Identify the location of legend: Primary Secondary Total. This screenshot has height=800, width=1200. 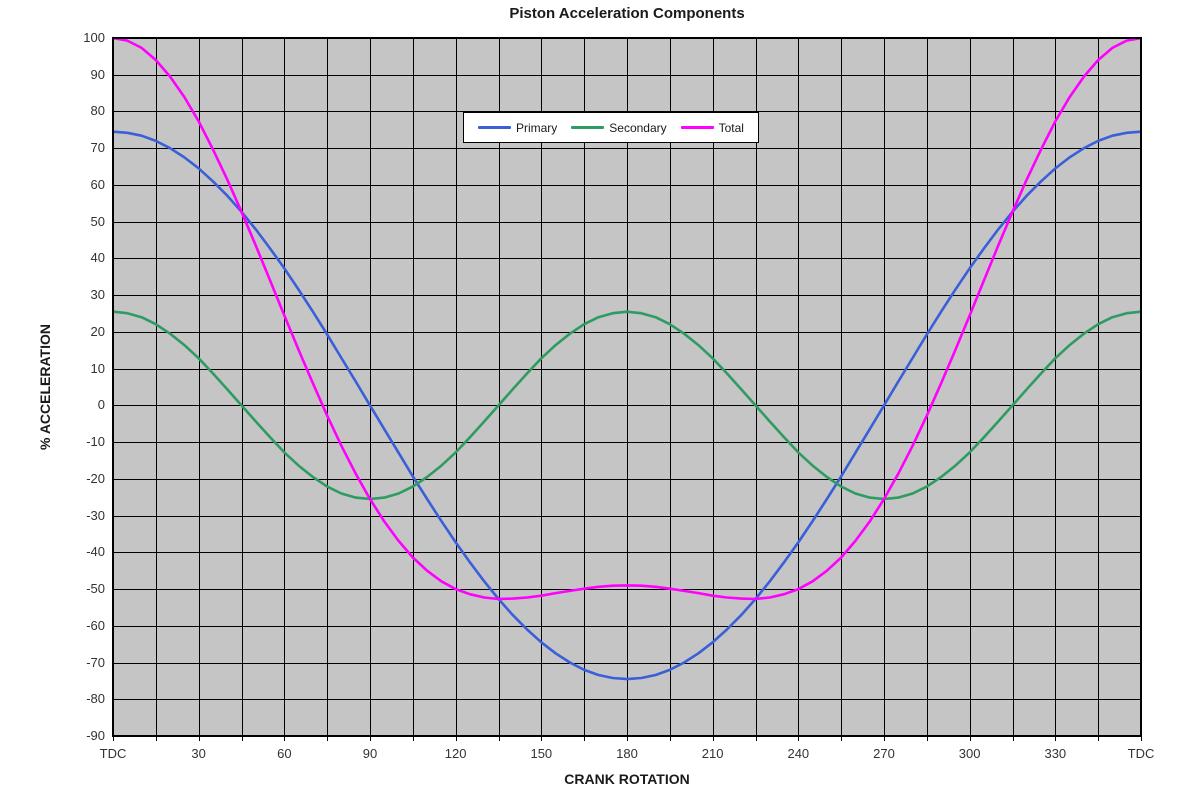
(611, 127).